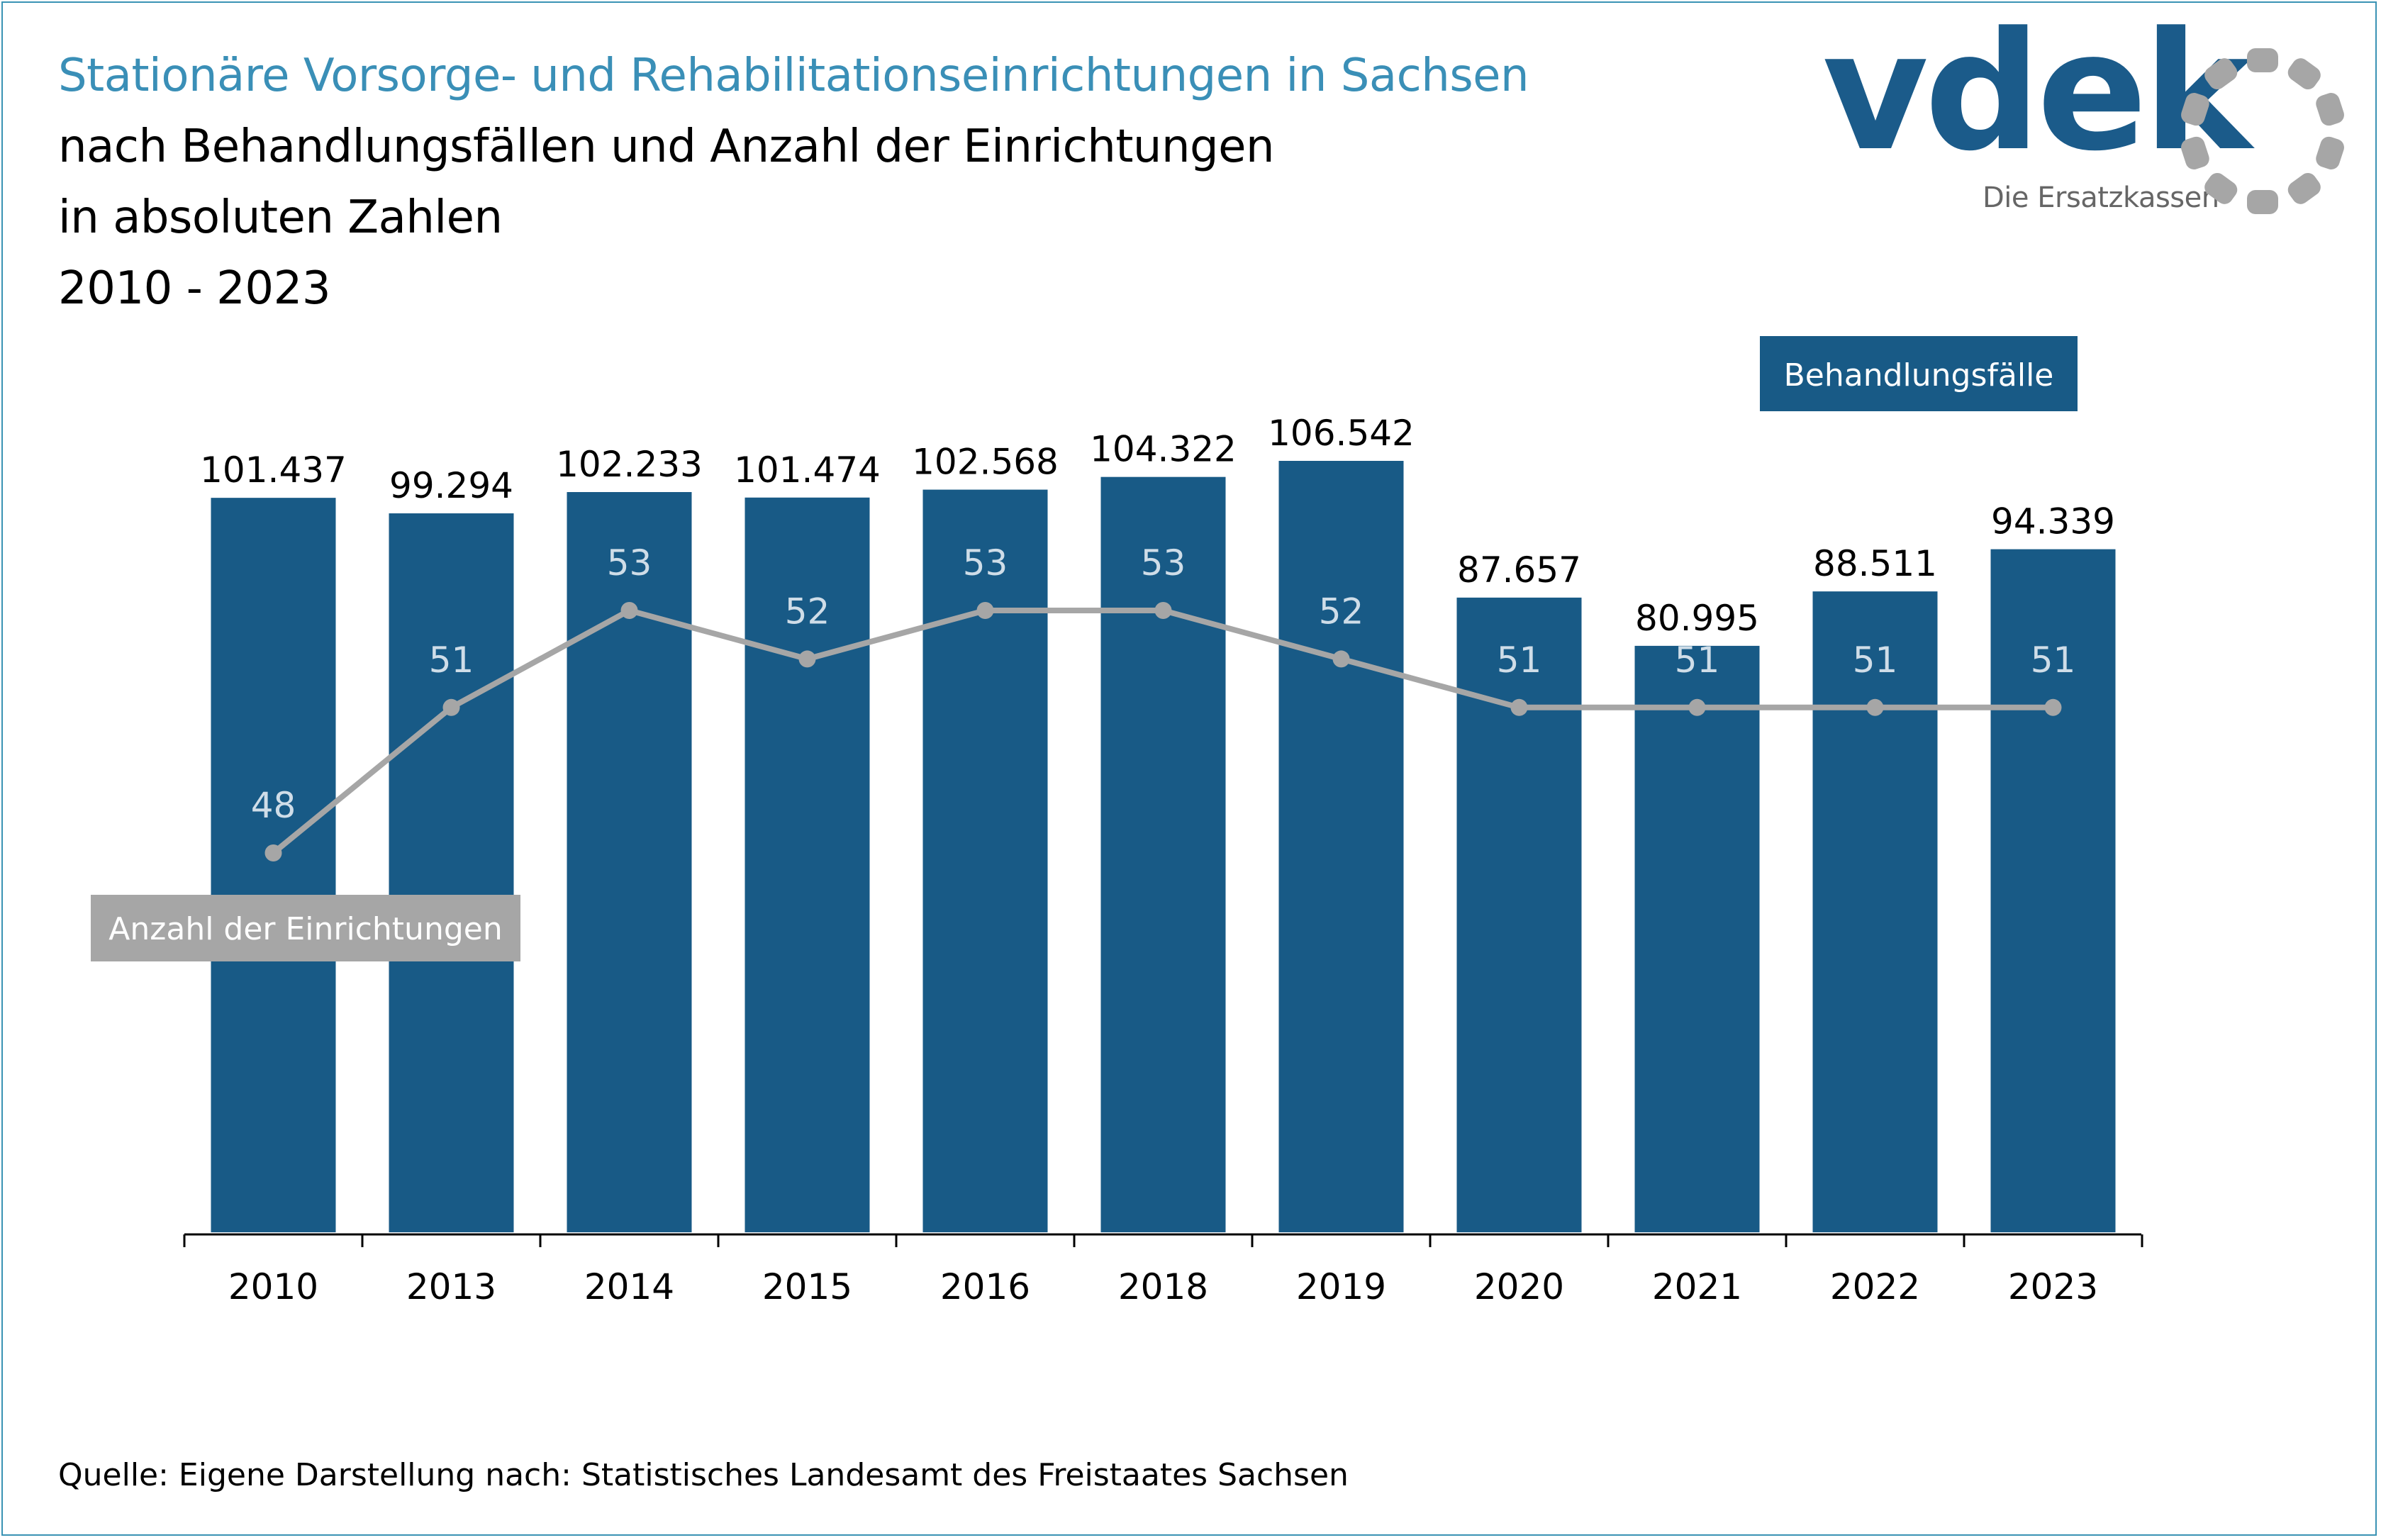 Image resolution: width=2381 pixels, height=1540 pixels. Describe the element at coordinates (629, 464) in the screenshot. I see `bar-value-label: 102.233` at that location.